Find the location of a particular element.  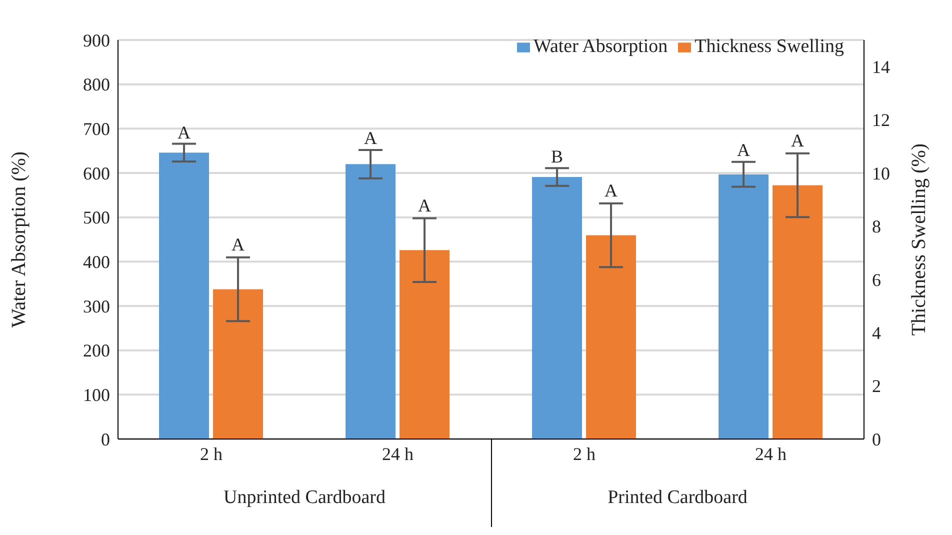

y2-tick-label: 10 is located at coordinates (881, 173).